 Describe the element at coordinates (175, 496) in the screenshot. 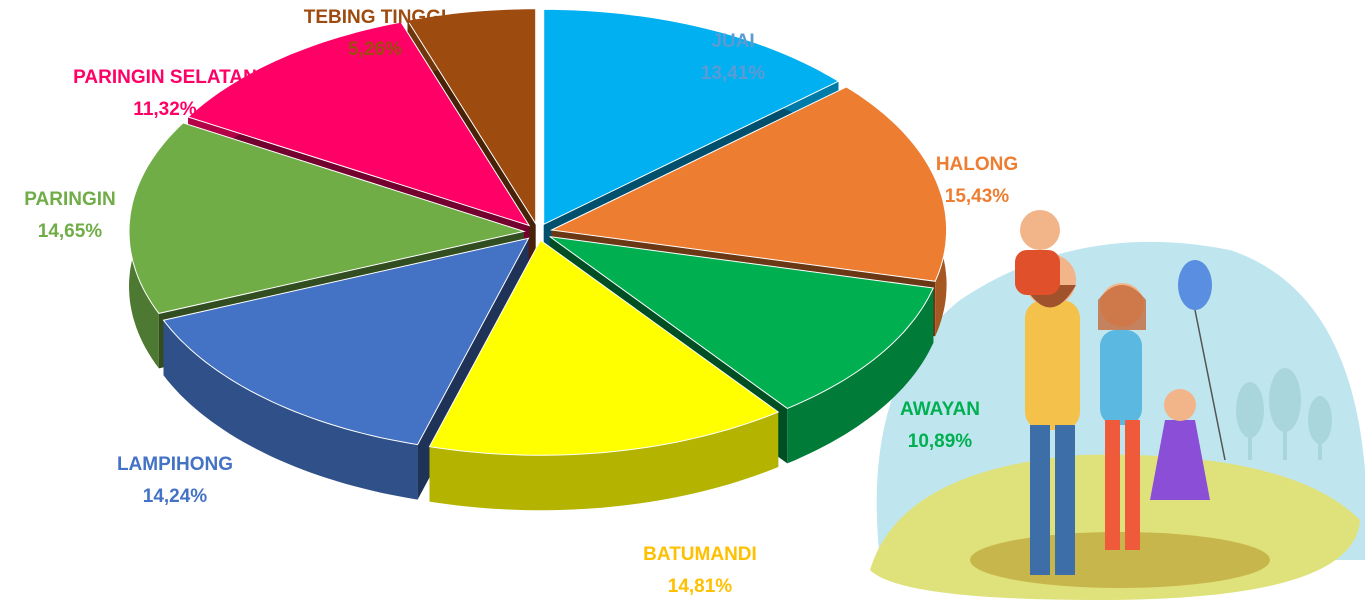

I see `value-label: 14,24%` at that location.